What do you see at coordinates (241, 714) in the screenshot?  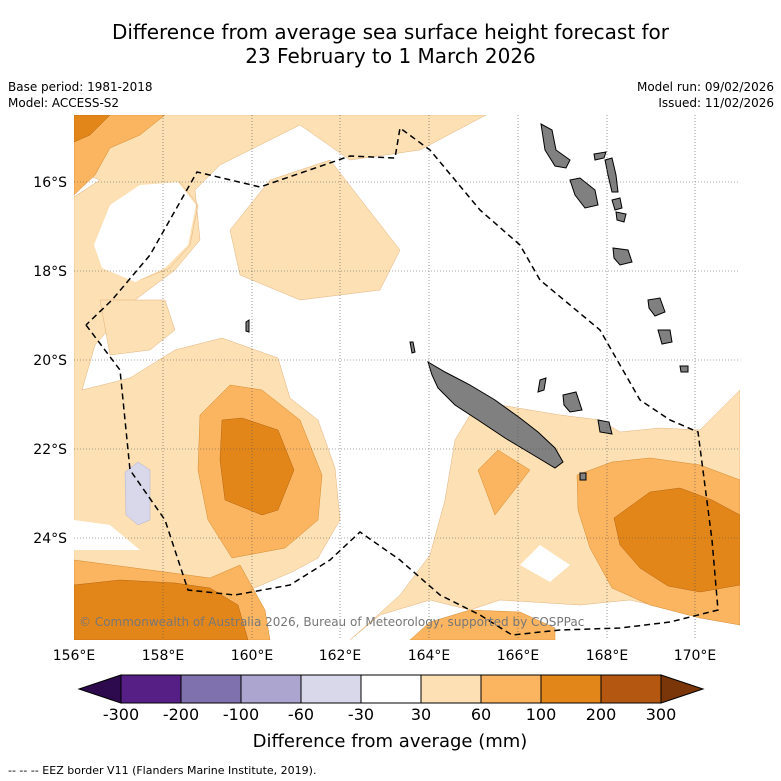 I see `colorbar-label: -100` at bounding box center [241, 714].